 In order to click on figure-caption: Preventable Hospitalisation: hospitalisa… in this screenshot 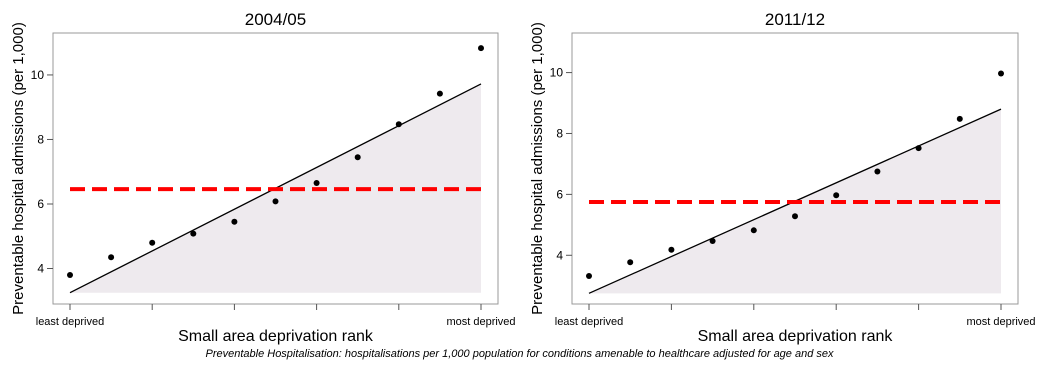, I will do `click(519, 354)`.